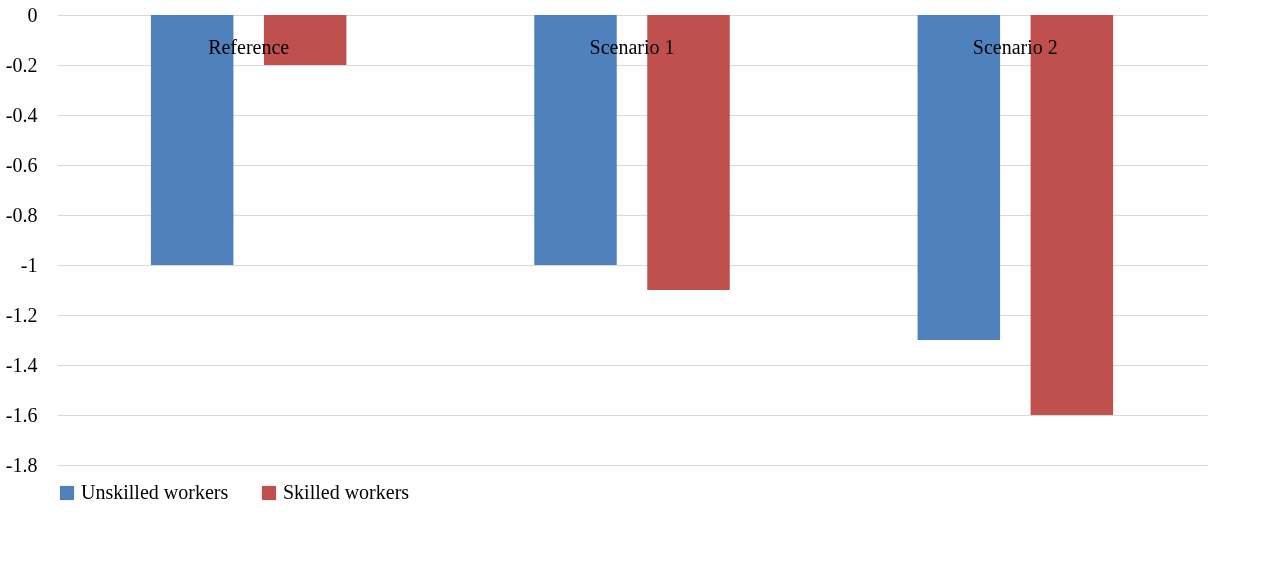 This screenshot has height=581, width=1282. What do you see at coordinates (29, 264) in the screenshot?
I see `y-tick-label: -1` at bounding box center [29, 264].